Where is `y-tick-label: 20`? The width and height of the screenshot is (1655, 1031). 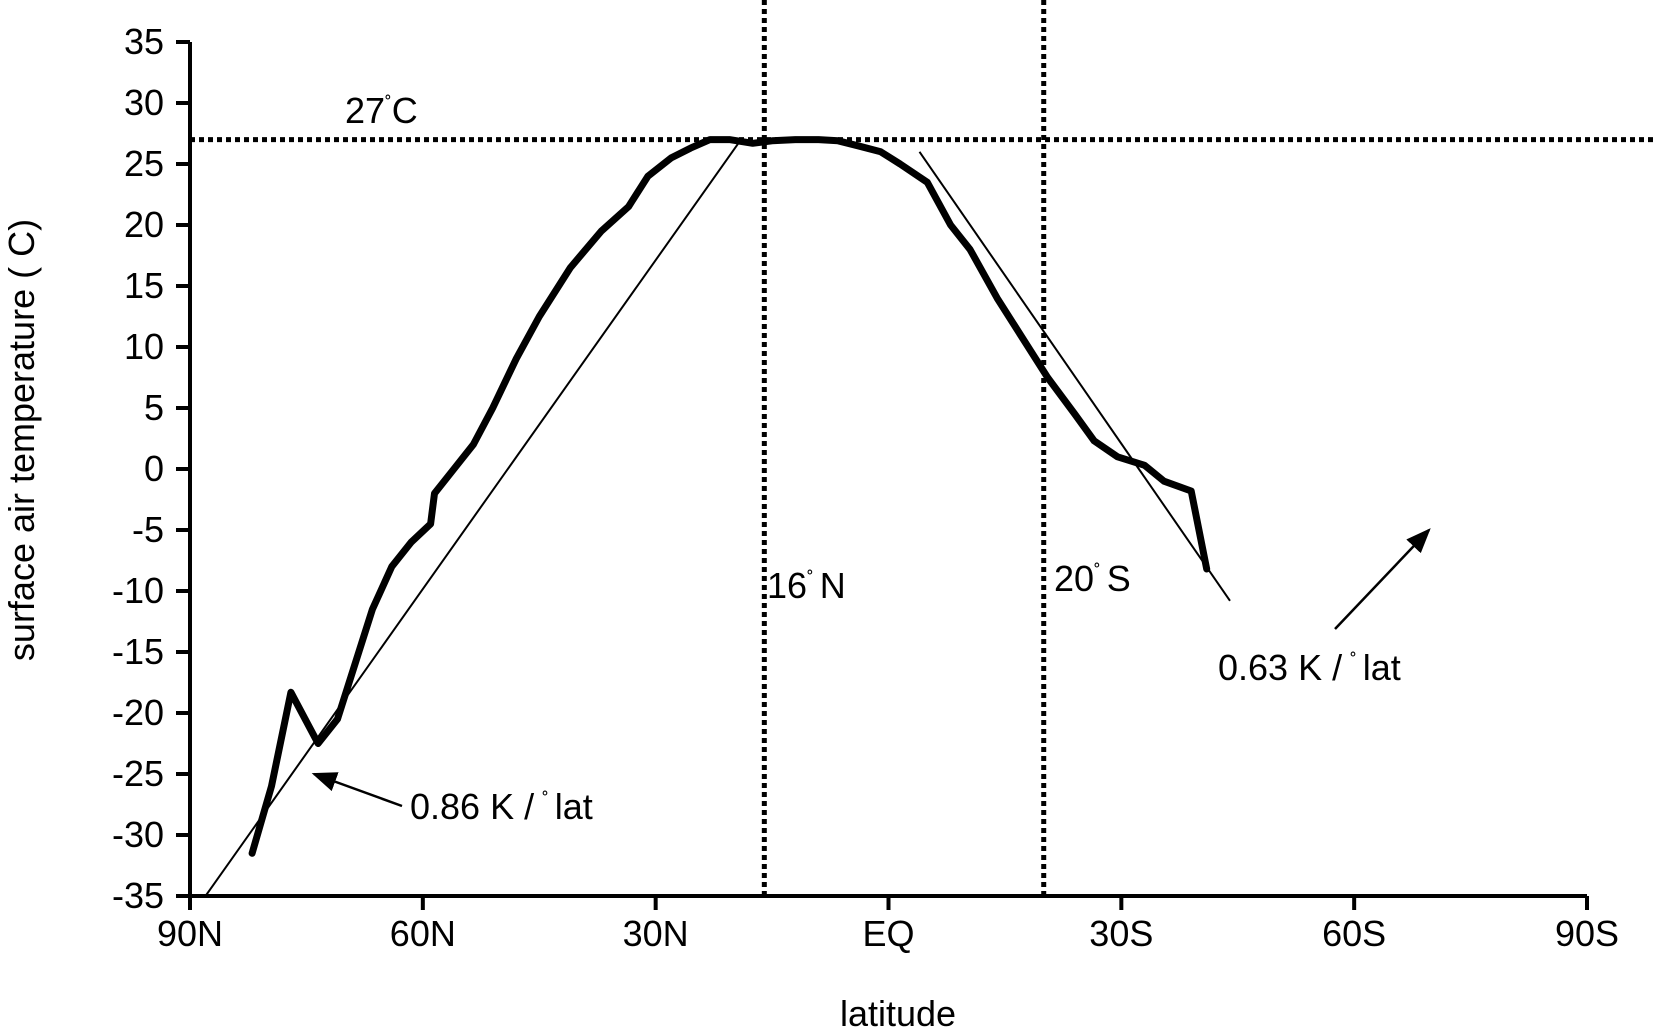 y-tick-label: 20 is located at coordinates (144, 224).